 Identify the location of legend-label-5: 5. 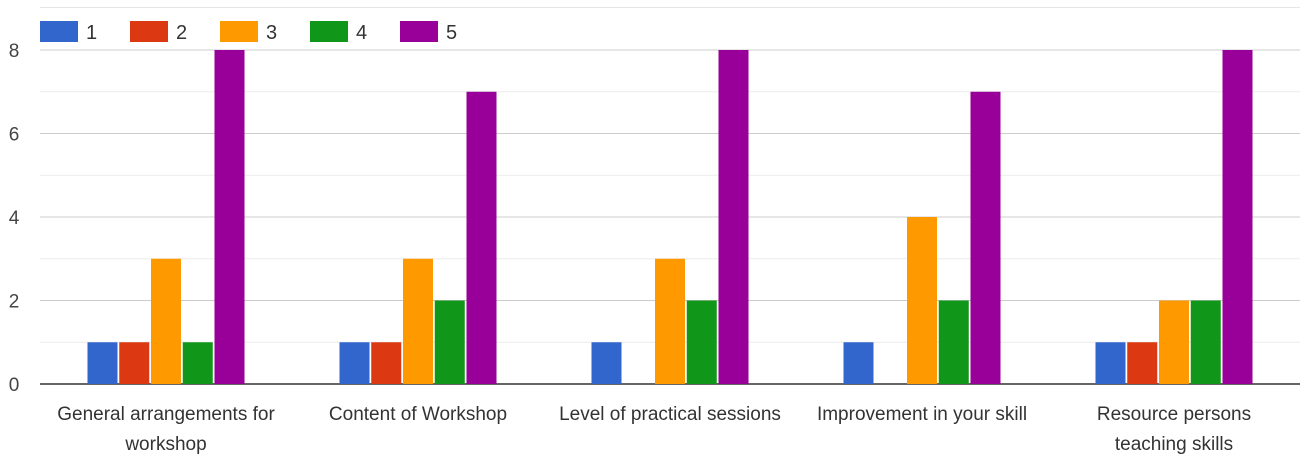
(451, 33).